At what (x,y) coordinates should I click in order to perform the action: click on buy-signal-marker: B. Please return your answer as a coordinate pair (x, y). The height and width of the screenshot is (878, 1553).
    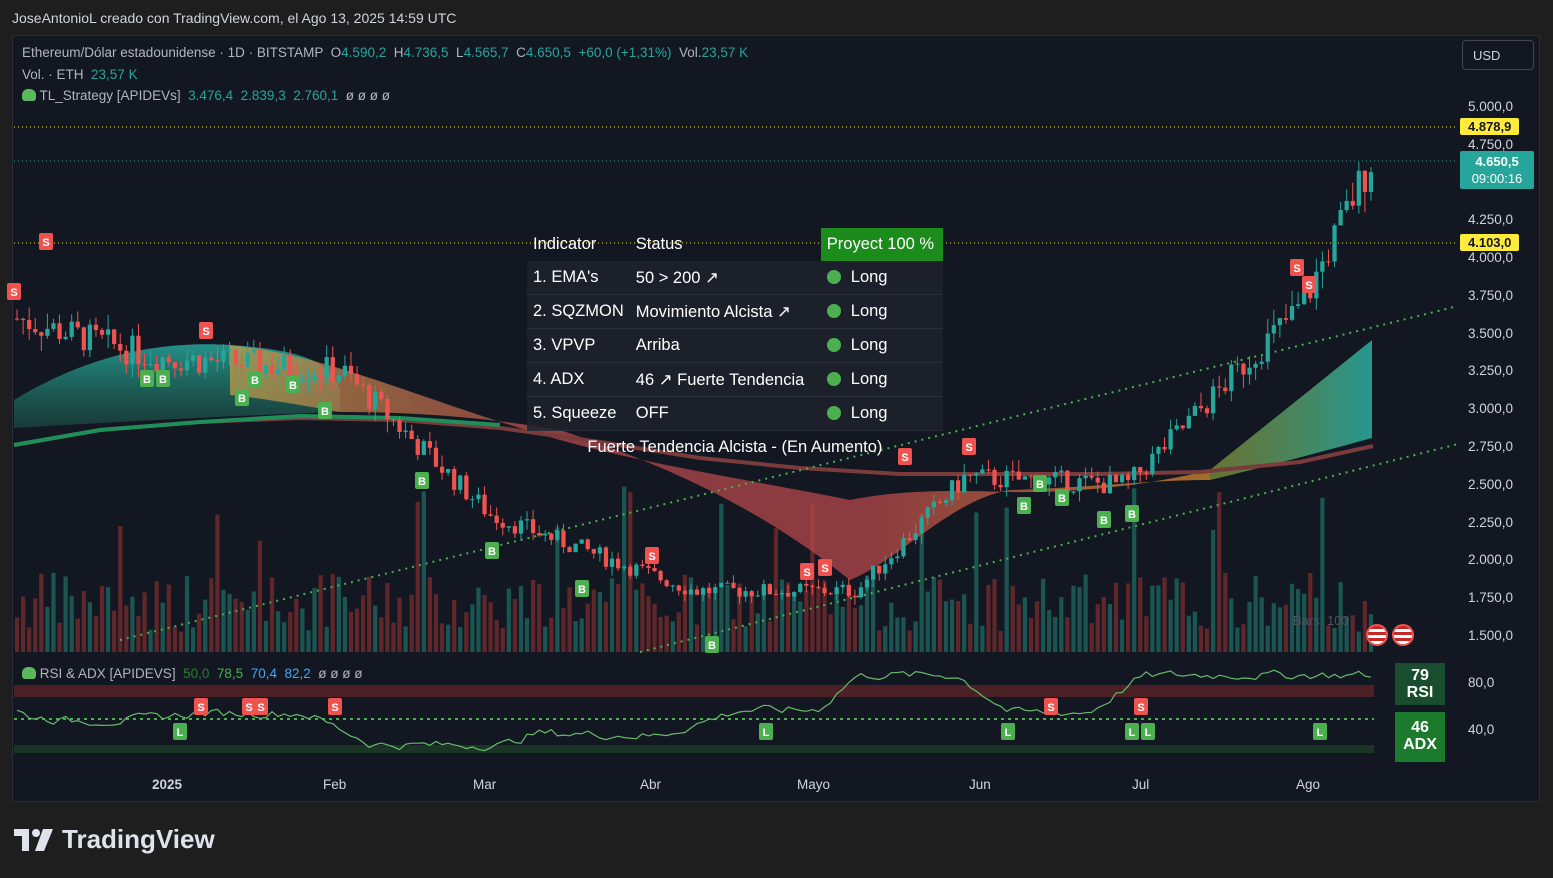
    Looking at the image, I should click on (1062, 497).